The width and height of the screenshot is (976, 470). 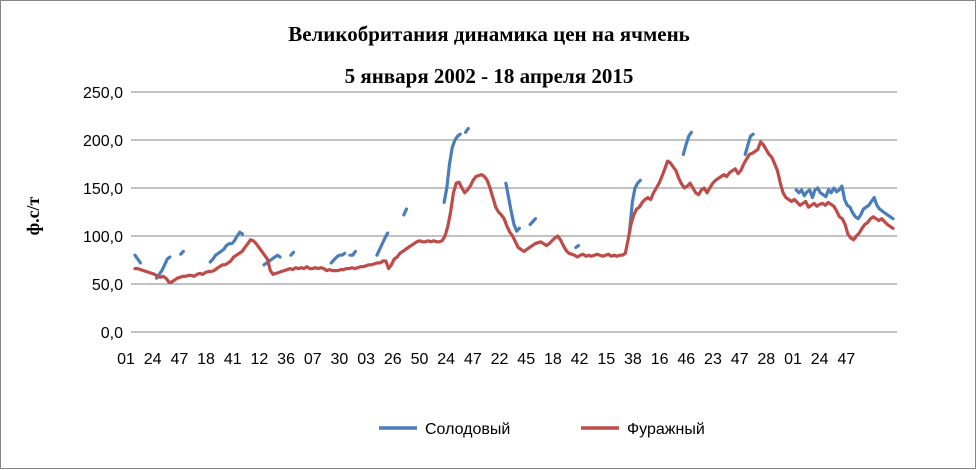 What do you see at coordinates (340, 359) in the screenshot?
I see `x-tick-label: 30` at bounding box center [340, 359].